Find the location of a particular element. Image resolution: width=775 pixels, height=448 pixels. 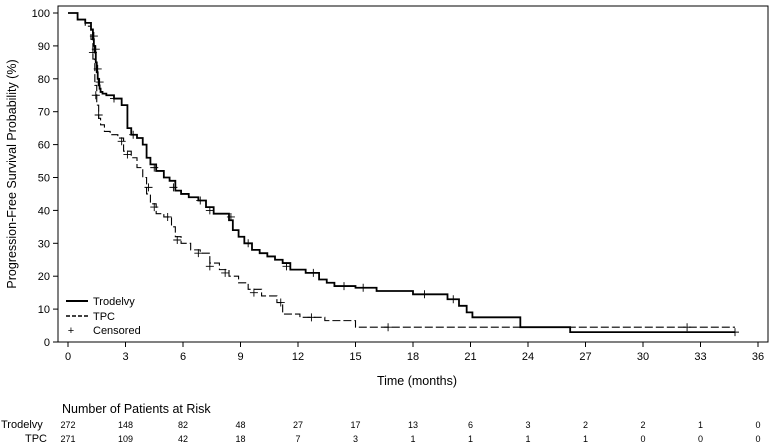

legend-censor-marker: + is located at coordinates (71, 331).